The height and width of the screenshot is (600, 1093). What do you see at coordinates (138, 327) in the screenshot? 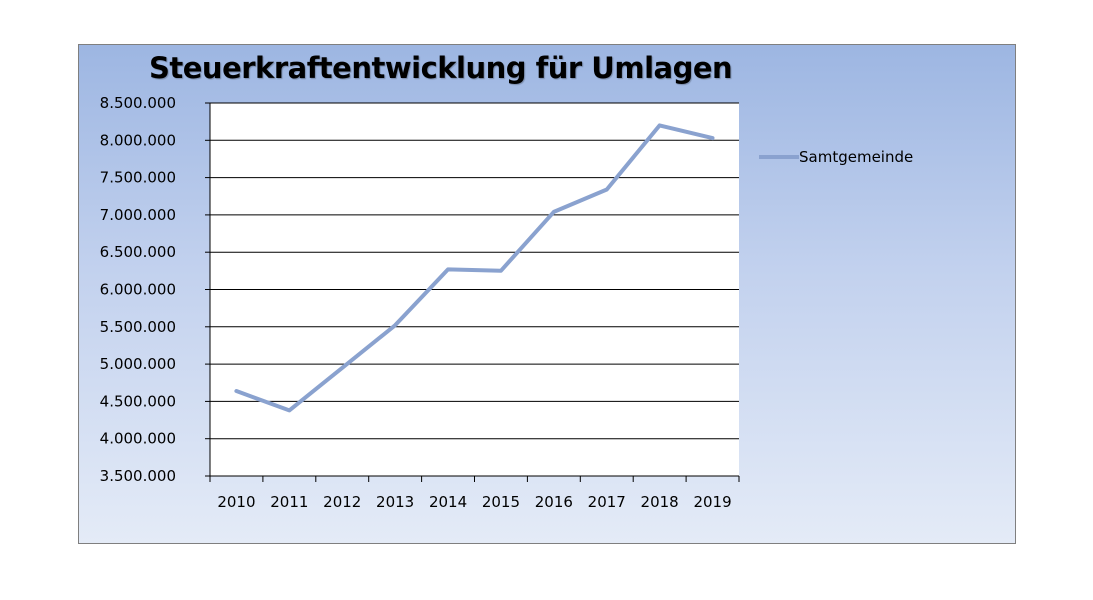
I see `y-tick-label: 5.500.000` at bounding box center [138, 327].